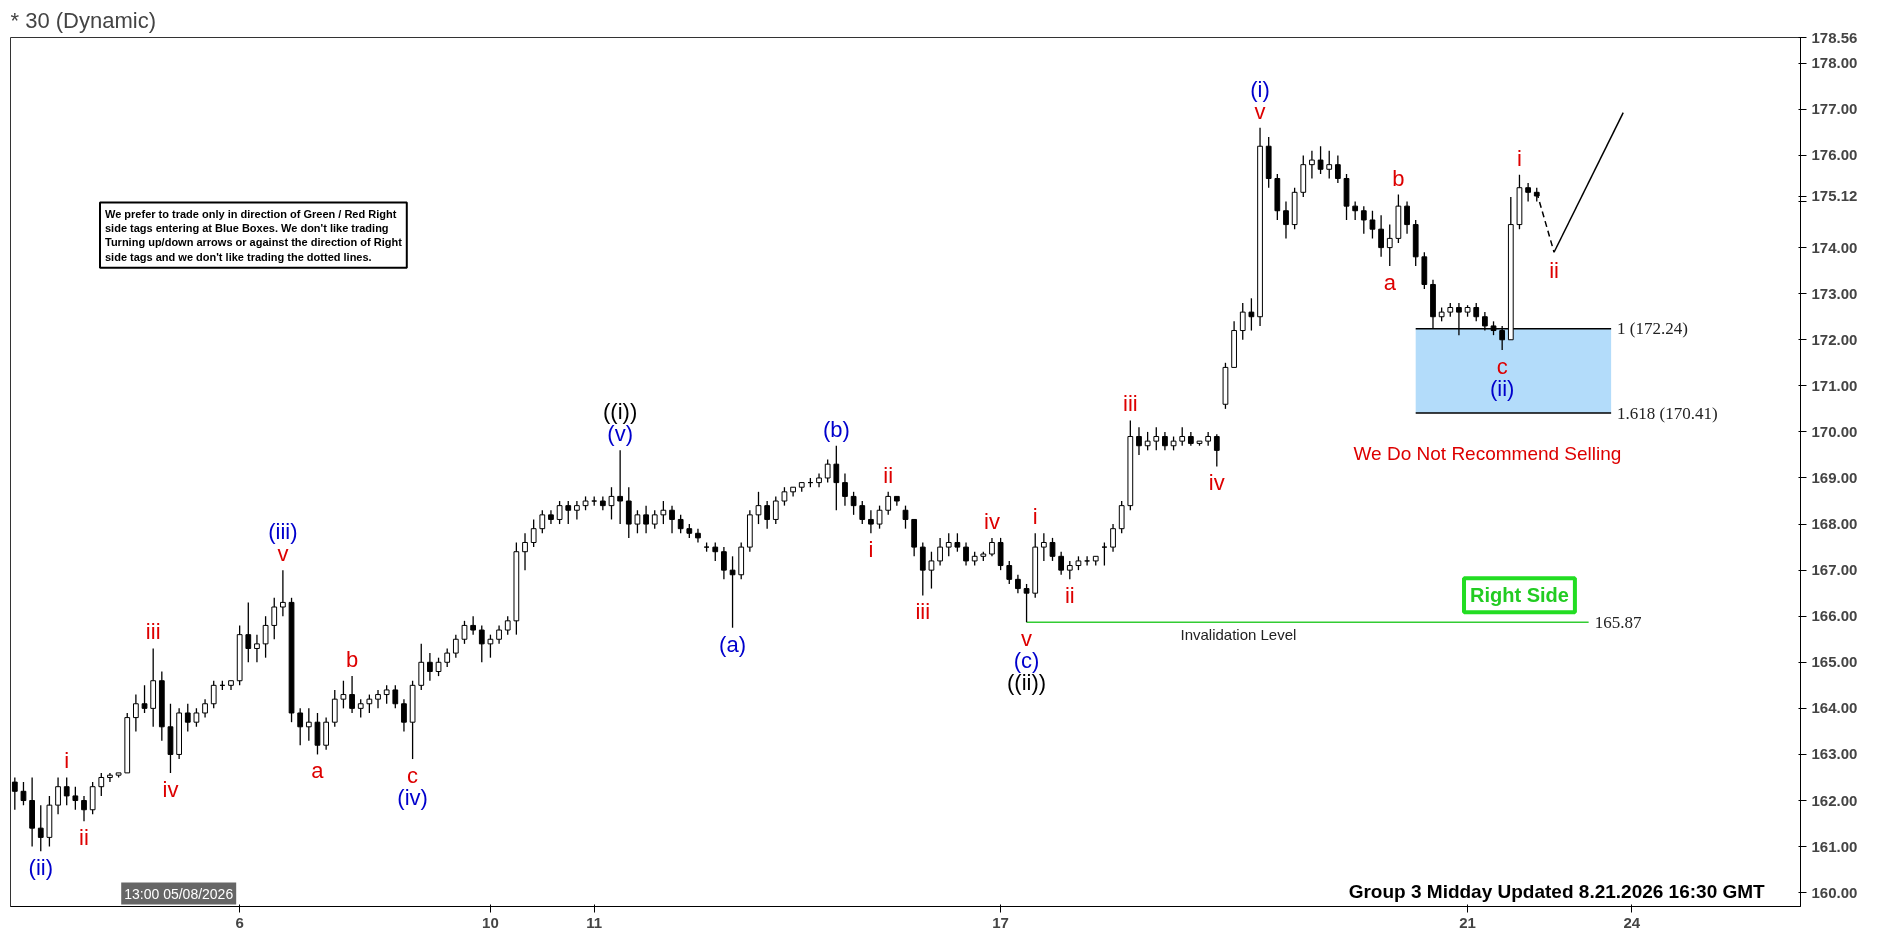 The image size is (1881, 941). What do you see at coordinates (1487, 454) in the screenshot?
I see `annotation: We Do Not Recommend Selling` at bounding box center [1487, 454].